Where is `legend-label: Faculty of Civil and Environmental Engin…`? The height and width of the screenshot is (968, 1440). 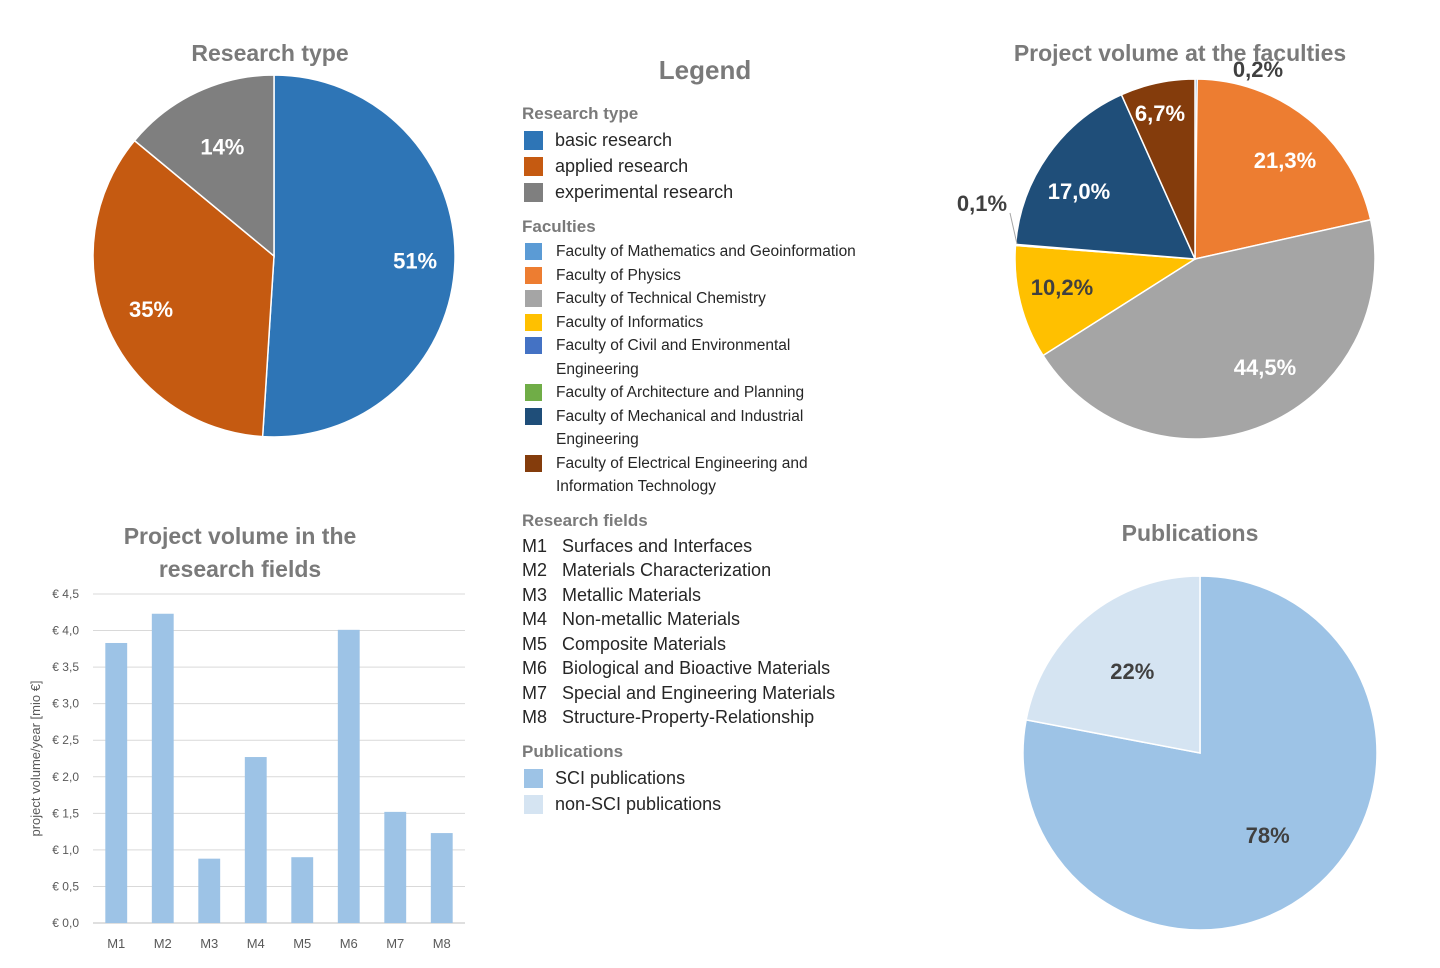 legend-label: Faculty of Civil and Environmental Engin… is located at coordinates (673, 357).